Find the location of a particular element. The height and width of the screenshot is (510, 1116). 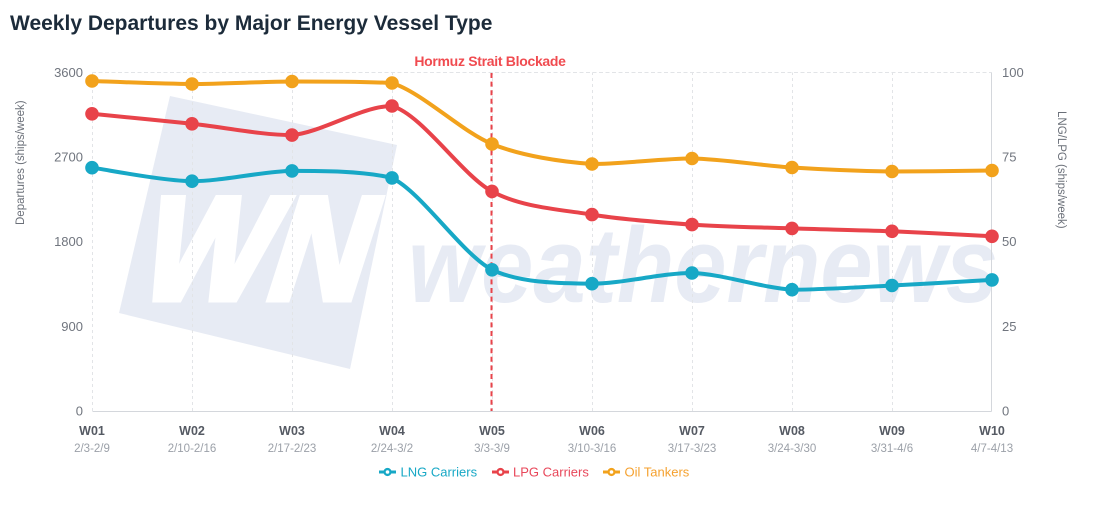

svg-text: 2/10-2/16 is located at coordinates (192, 449).